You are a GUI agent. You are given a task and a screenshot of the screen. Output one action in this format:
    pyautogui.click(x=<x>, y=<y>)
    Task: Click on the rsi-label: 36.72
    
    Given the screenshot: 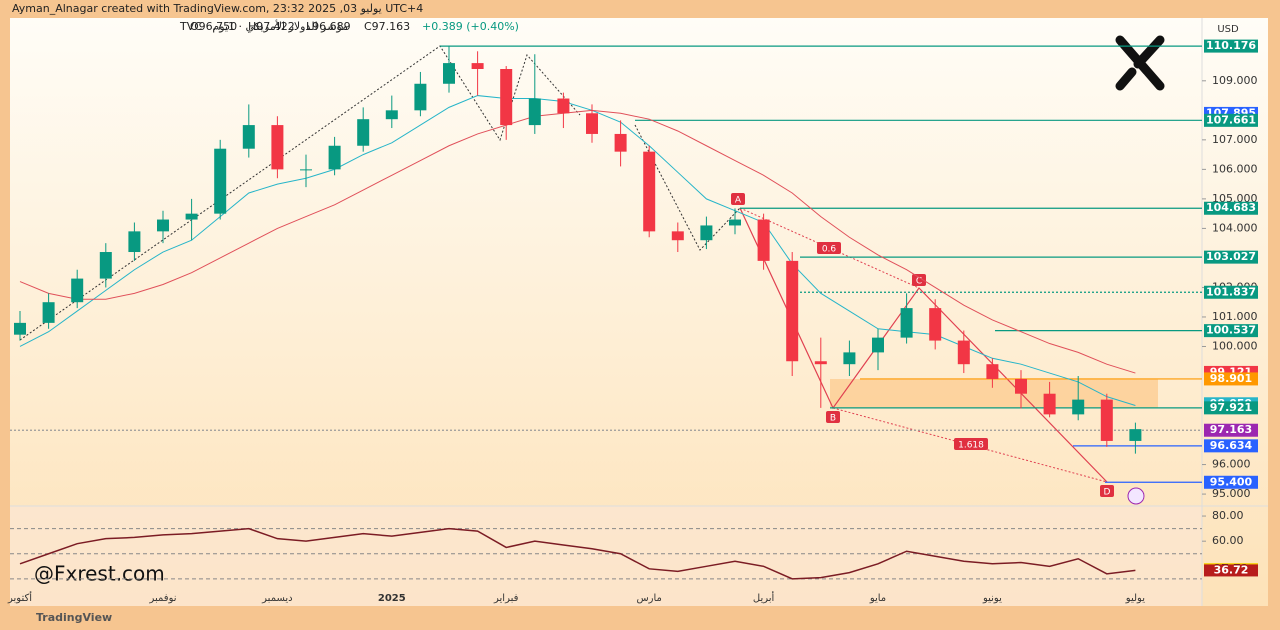 What is the action you would take?
    pyautogui.click(x=1231, y=569)
    